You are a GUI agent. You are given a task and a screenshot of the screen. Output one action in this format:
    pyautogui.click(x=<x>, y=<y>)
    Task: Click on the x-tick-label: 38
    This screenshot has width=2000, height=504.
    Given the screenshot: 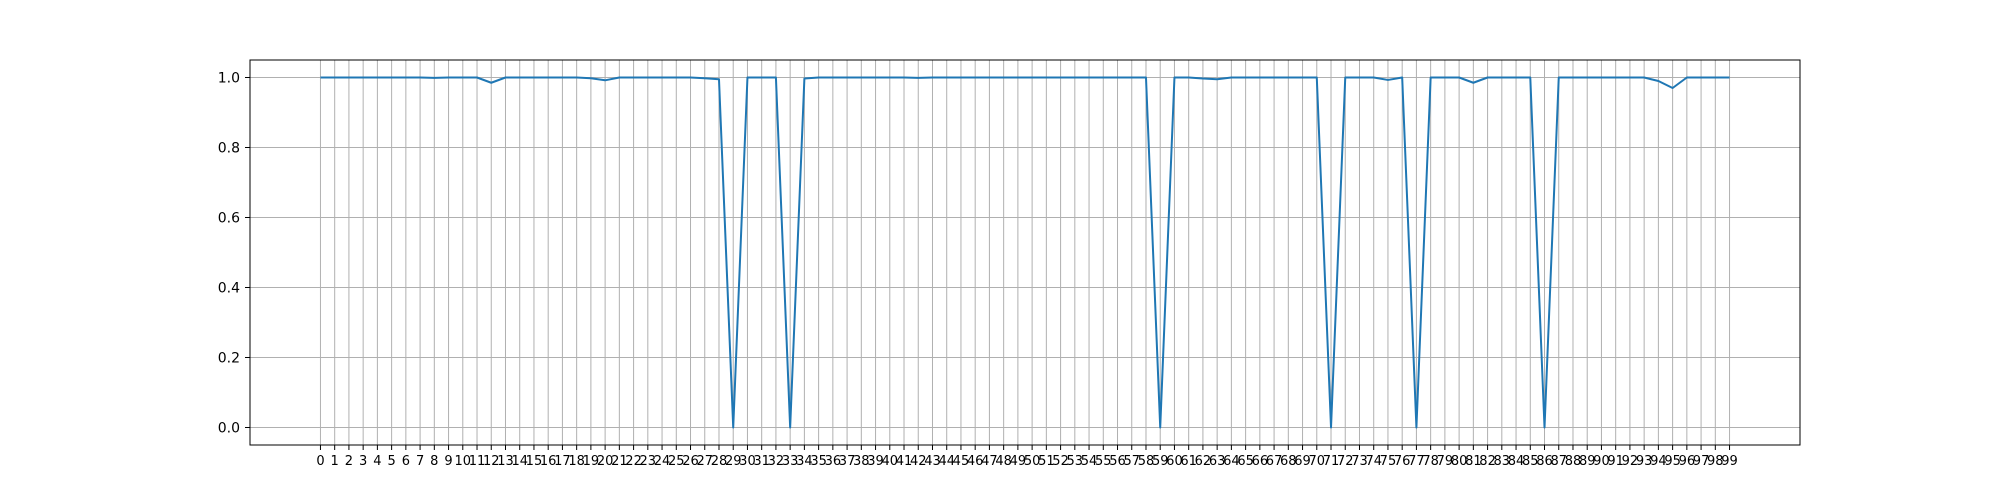 What is the action you would take?
    pyautogui.click(x=861, y=461)
    